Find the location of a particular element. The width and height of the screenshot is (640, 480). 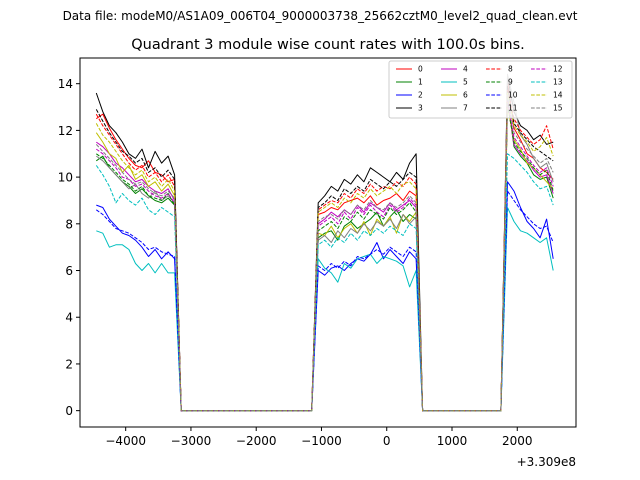

y-tick-label: 10 is located at coordinates (65, 178).